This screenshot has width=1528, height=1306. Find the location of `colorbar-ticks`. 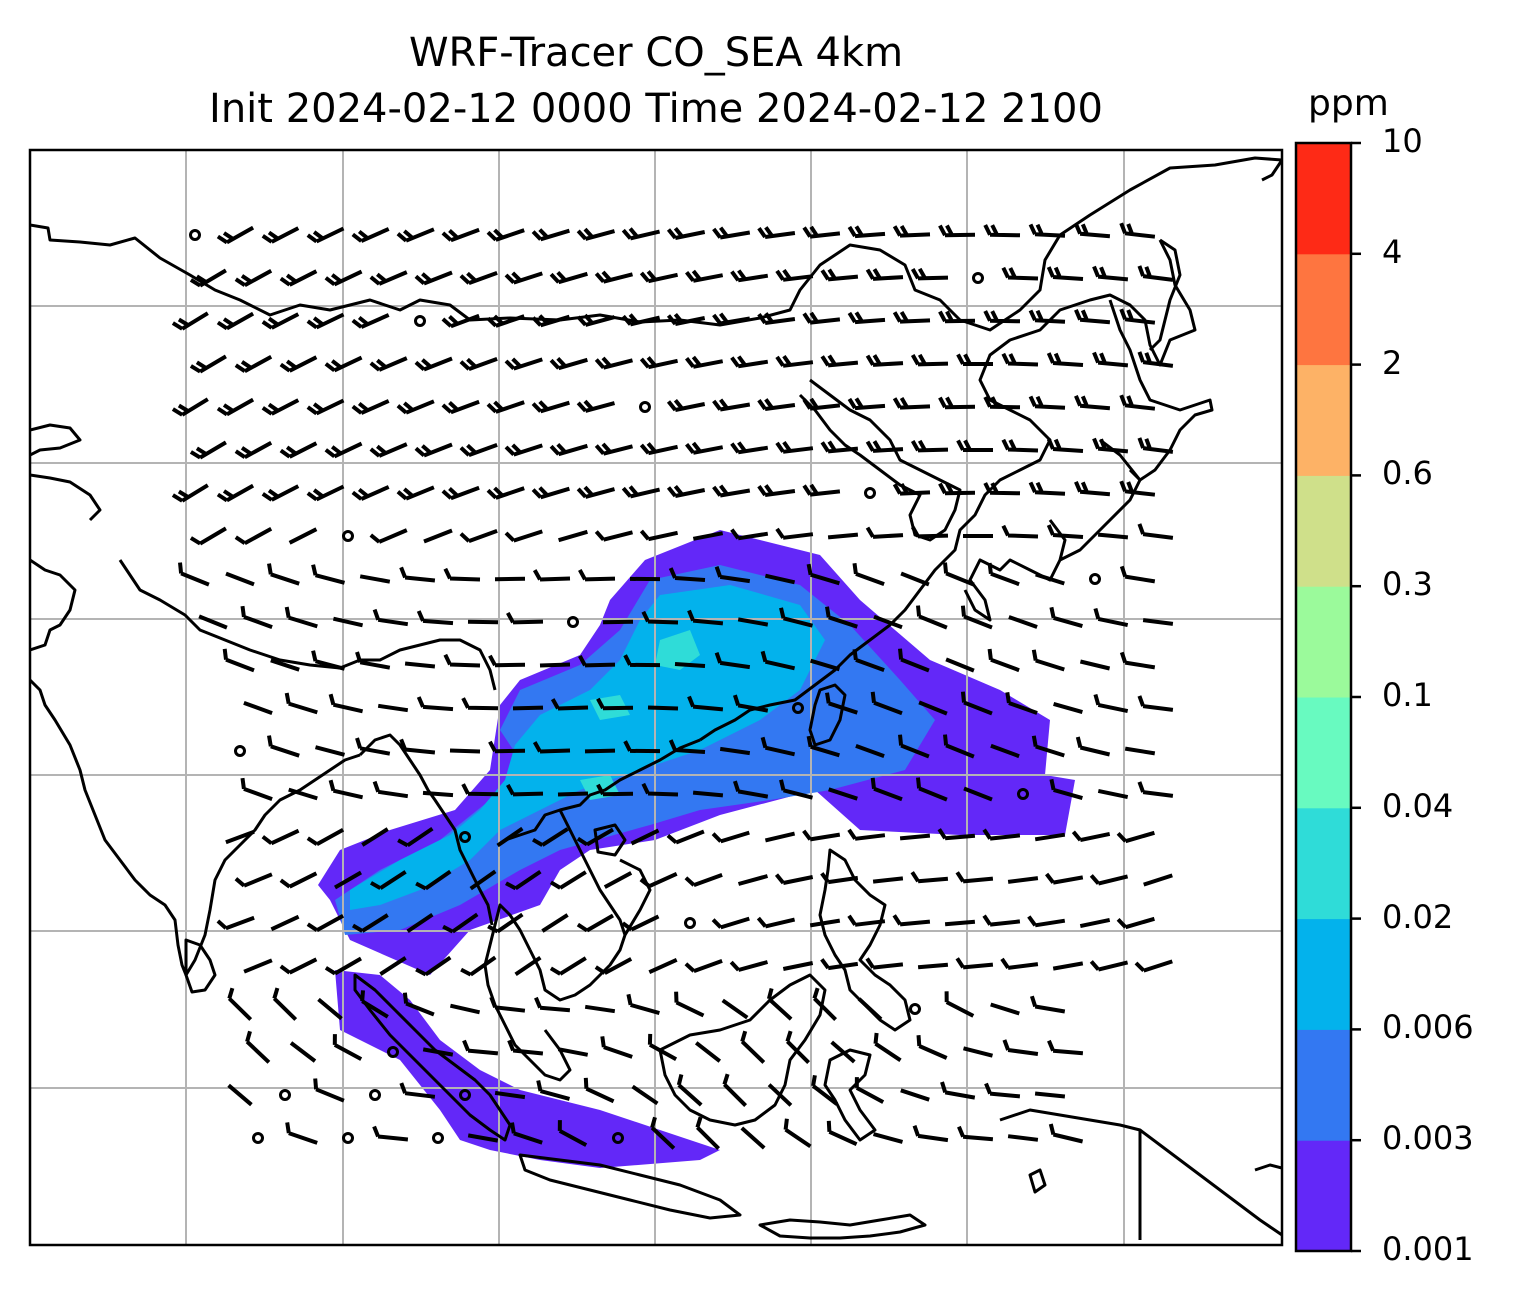

colorbar-ticks is located at coordinates (1356, 697).